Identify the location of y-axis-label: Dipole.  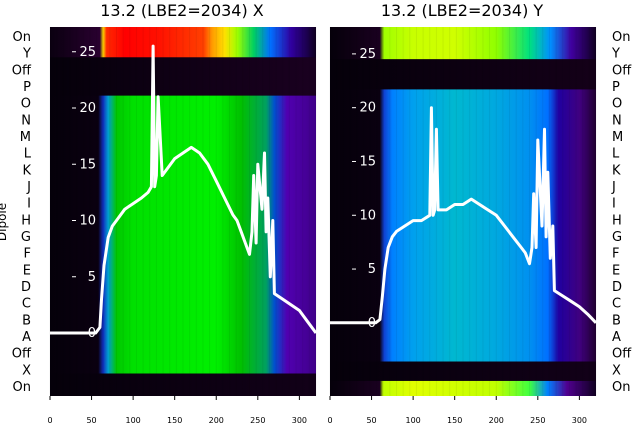
(4, 222).